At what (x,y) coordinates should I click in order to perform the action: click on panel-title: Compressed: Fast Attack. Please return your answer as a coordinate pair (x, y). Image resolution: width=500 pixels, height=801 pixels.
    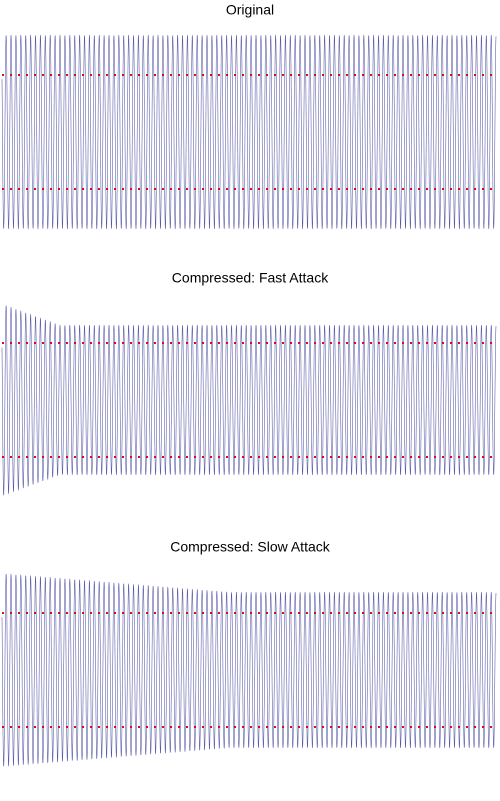
    Looking at the image, I should click on (250, 278).